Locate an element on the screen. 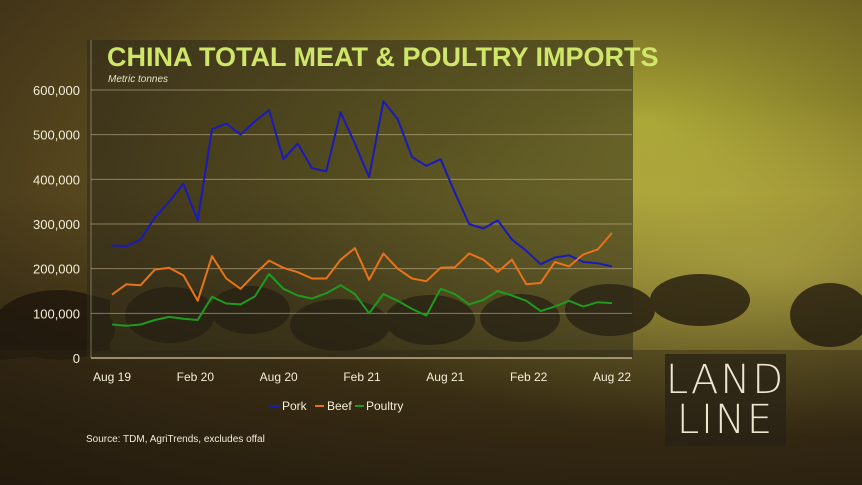  x-tick-label: Aug 21 is located at coordinates (445, 377).